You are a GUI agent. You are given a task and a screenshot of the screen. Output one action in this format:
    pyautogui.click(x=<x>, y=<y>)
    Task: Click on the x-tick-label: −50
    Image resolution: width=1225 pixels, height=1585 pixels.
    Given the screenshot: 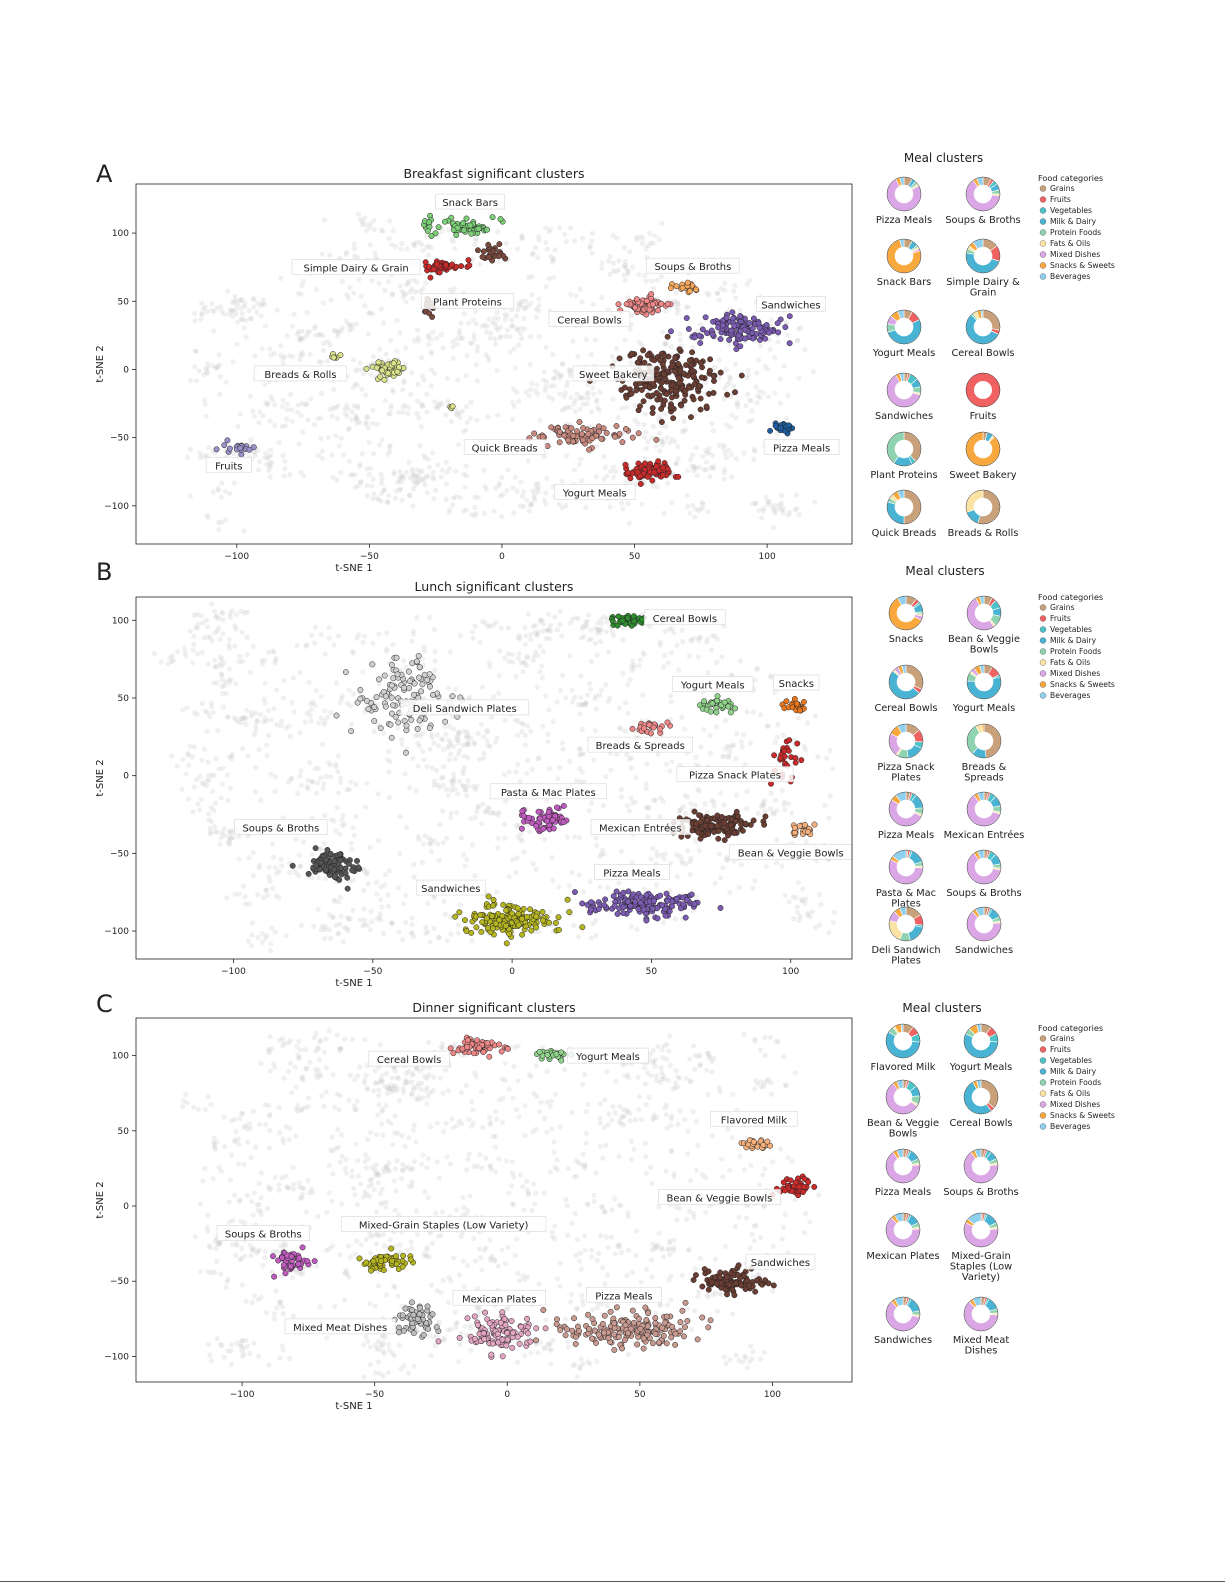 What is the action you would take?
    pyautogui.click(x=372, y=972)
    